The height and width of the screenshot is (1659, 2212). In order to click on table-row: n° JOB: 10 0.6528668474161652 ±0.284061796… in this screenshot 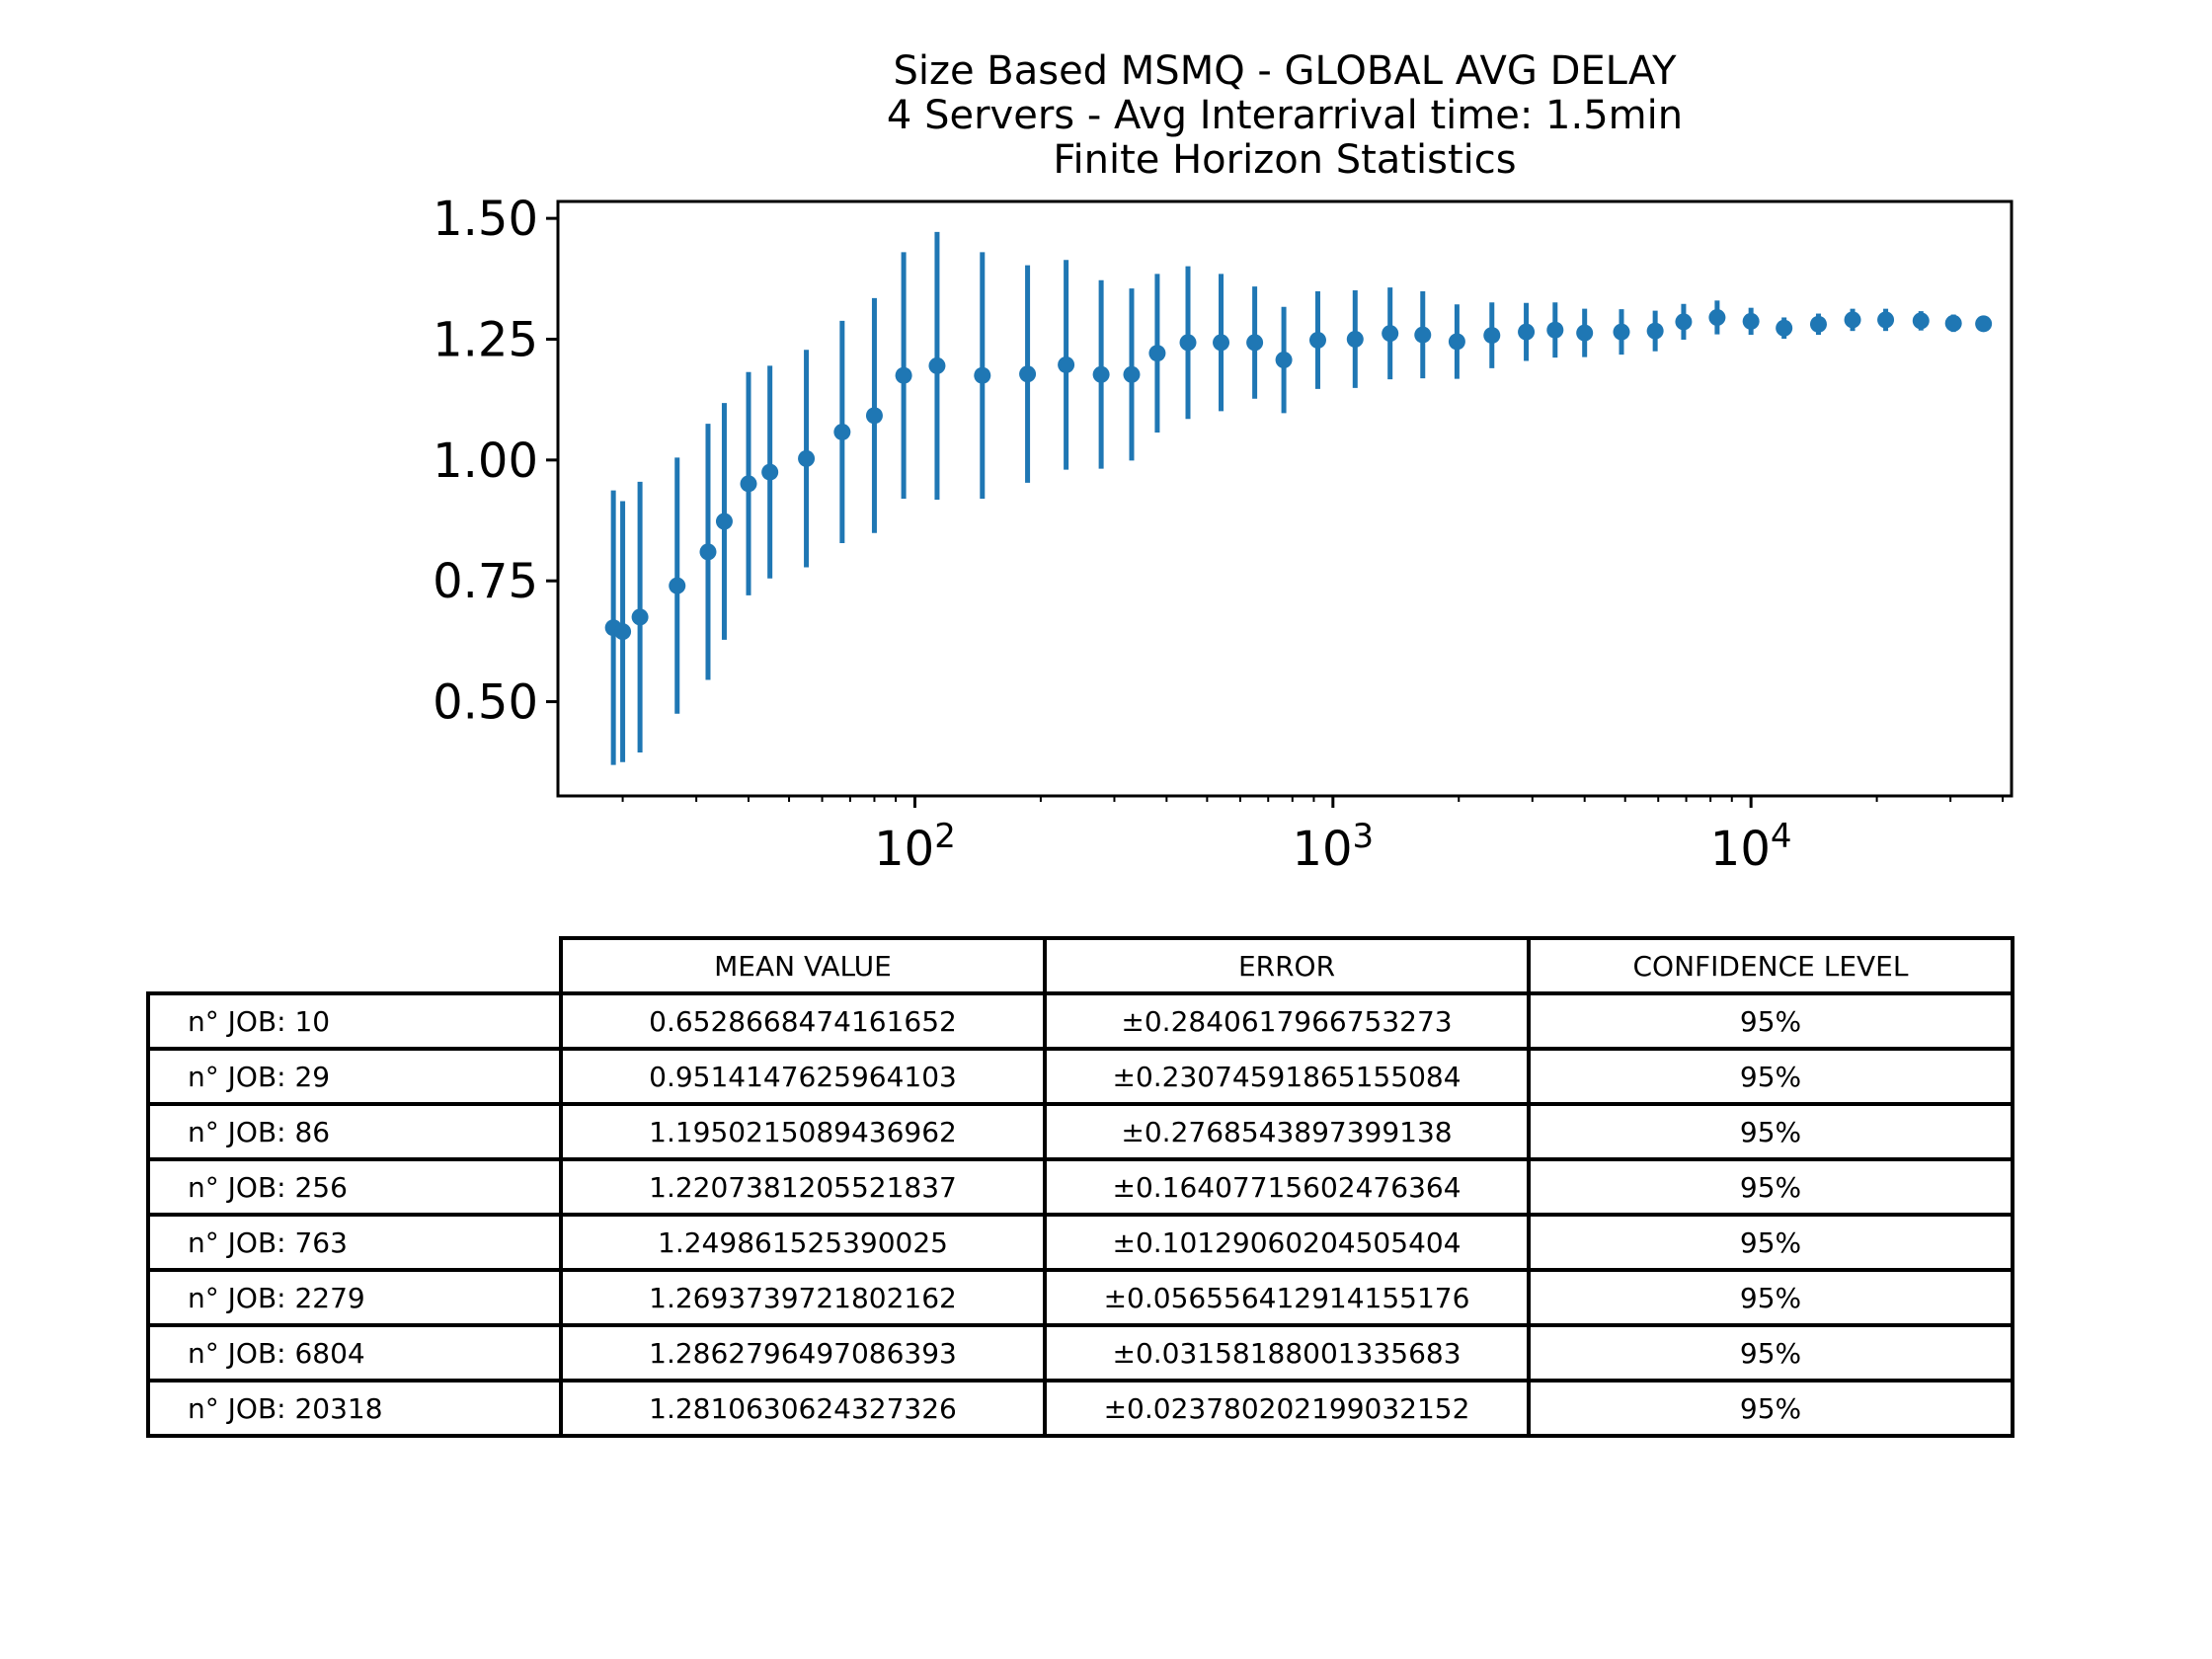, I will do `click(1080, 1021)`.